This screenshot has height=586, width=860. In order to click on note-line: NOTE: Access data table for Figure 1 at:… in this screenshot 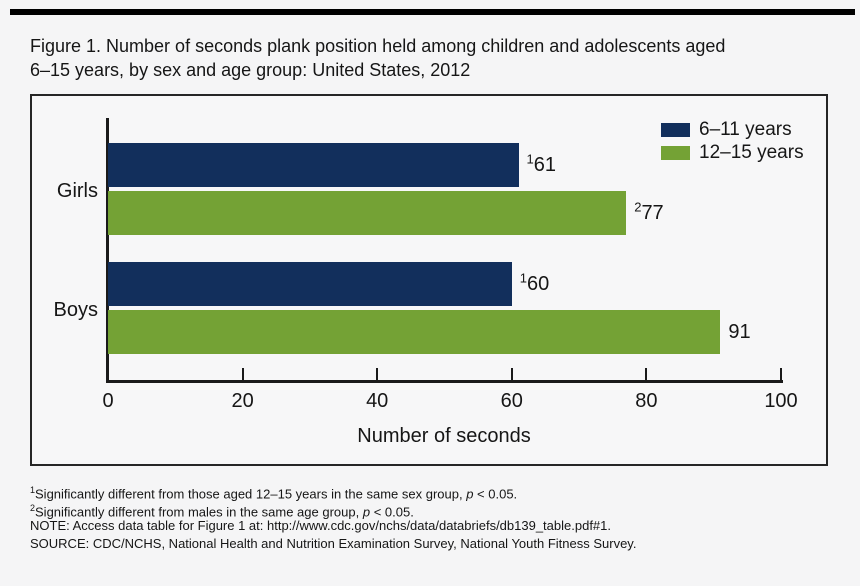, I will do `click(321, 525)`.